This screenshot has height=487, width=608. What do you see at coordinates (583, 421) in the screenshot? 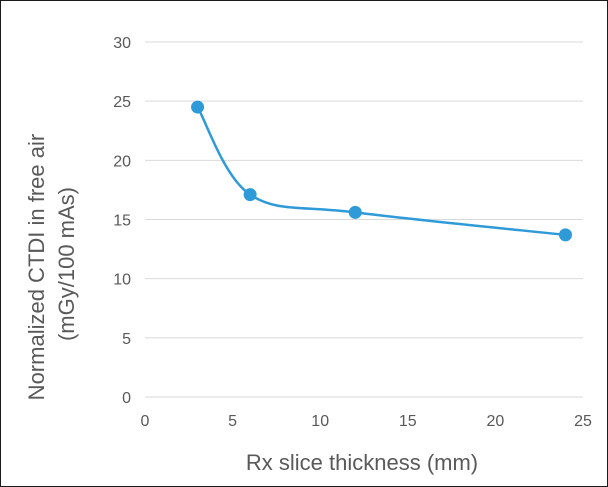
I see `x-tick-label: 25` at bounding box center [583, 421].